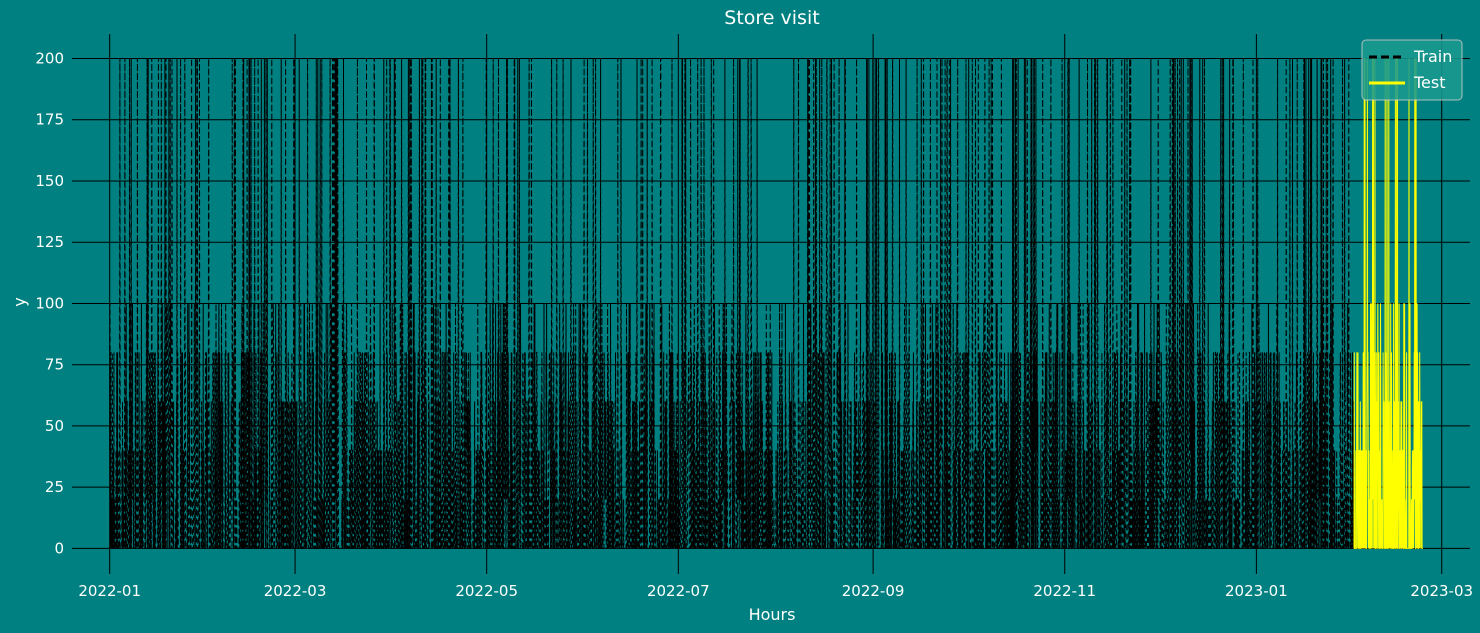 The width and height of the screenshot is (1480, 633). I want to click on legend: Train Test, so click(1412, 70).